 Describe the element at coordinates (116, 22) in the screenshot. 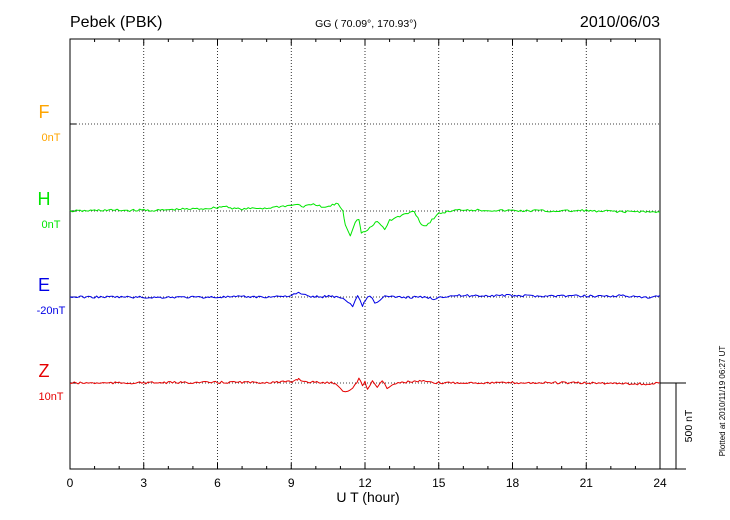

I see `station-title: Pebek (PBK)` at that location.